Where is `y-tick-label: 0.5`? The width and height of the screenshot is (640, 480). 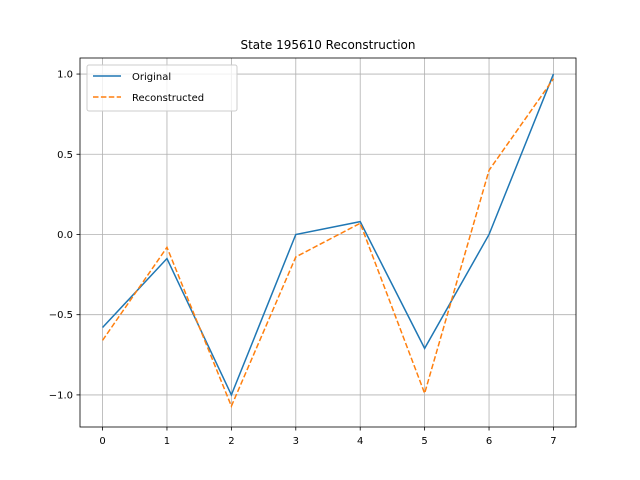
y-tick-label: 0.5 is located at coordinates (65, 155).